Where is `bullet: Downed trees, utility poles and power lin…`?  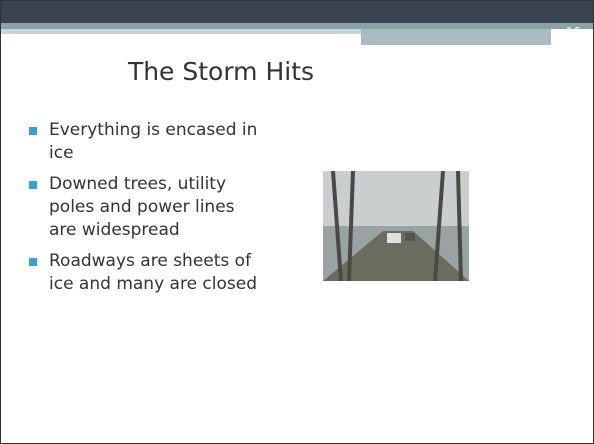
bullet: Downed trees, utility poles and power lin… is located at coordinates (171, 207).